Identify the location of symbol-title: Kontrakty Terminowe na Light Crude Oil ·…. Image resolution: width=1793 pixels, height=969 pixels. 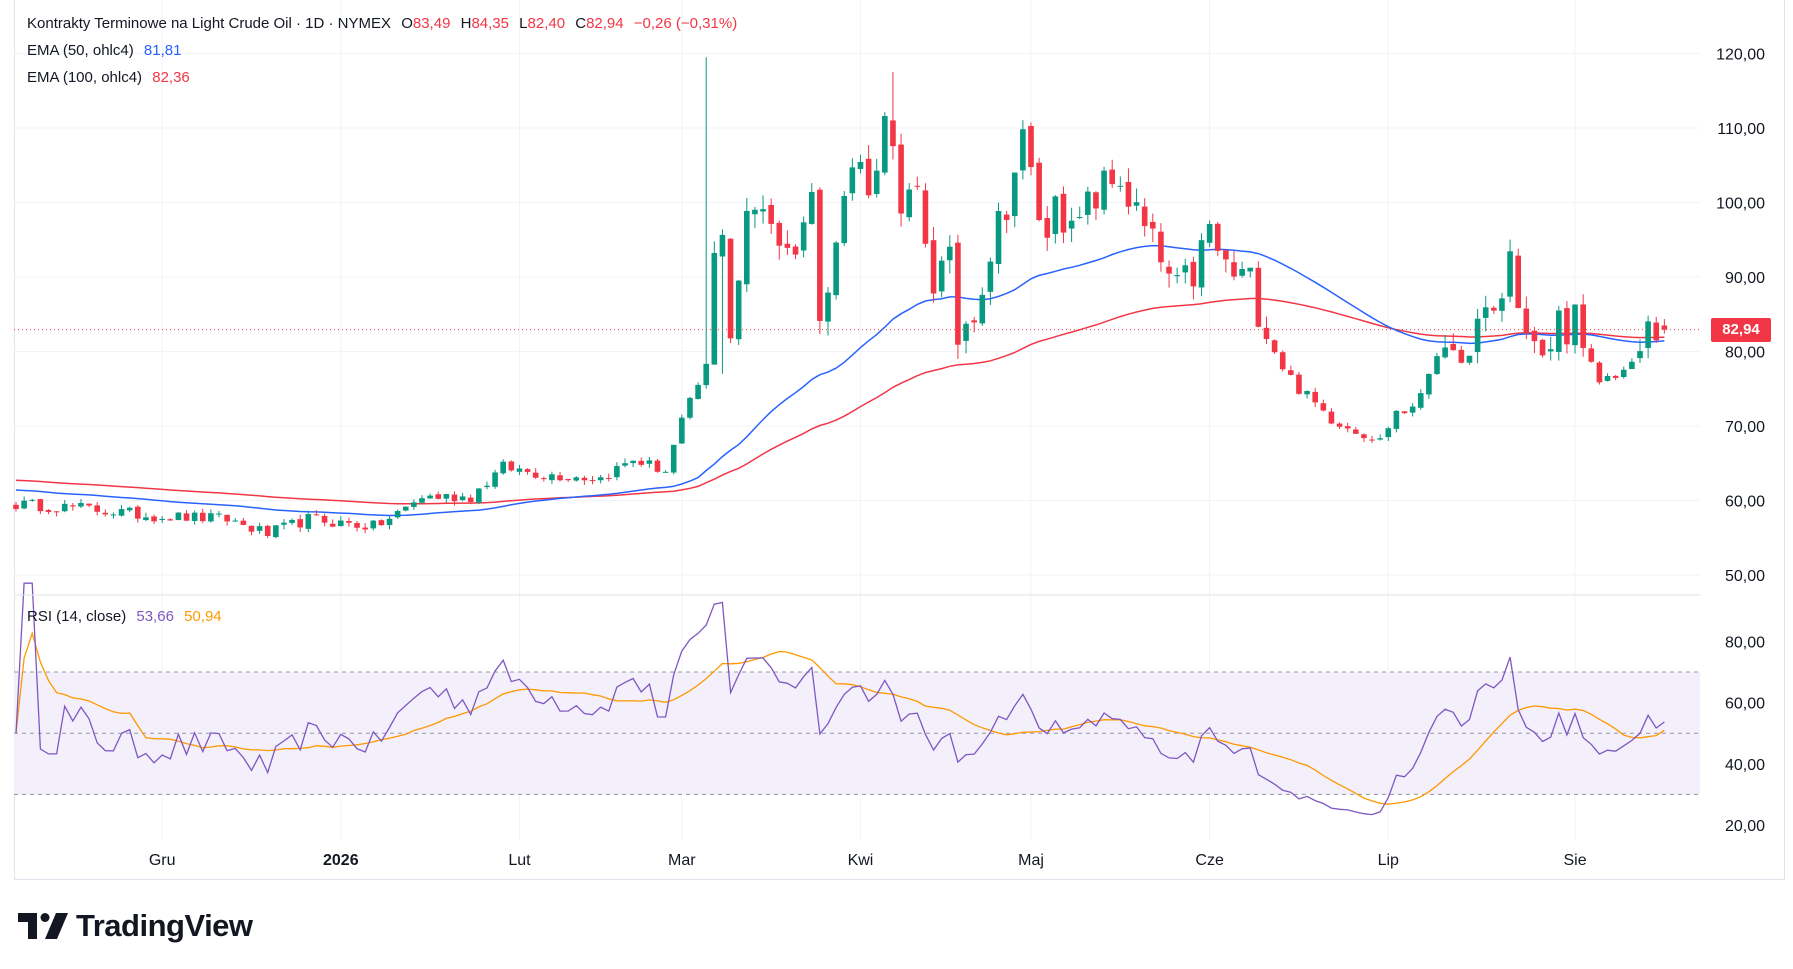
(209, 23).